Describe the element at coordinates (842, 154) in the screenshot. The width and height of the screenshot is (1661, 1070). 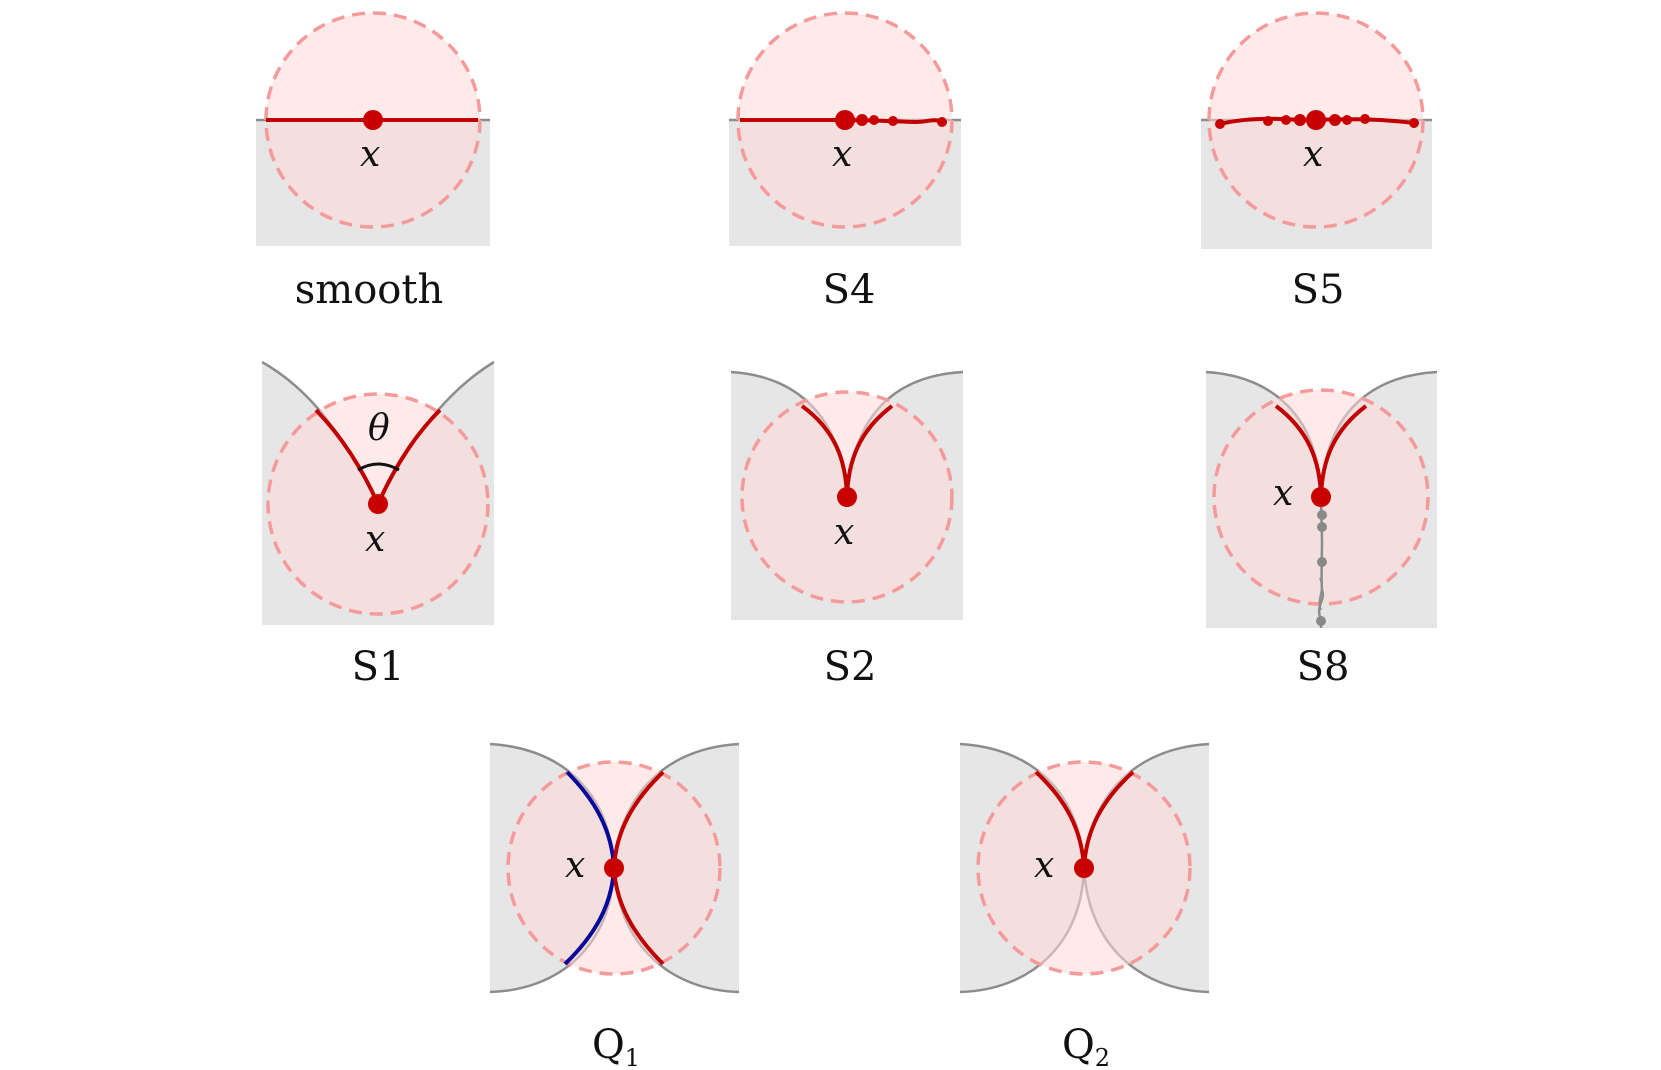
I see `point-label-s4: x` at that location.